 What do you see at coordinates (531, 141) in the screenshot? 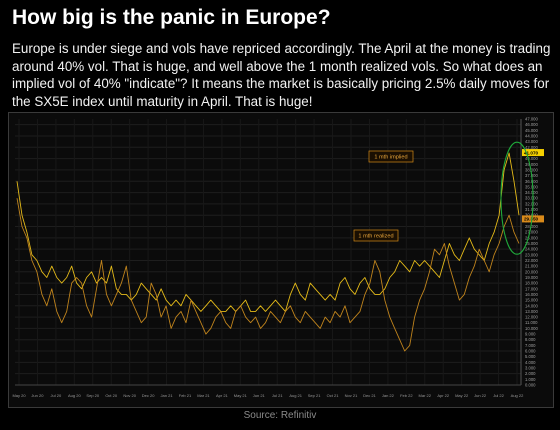
I see `y-tick-label: 43.000` at bounding box center [531, 141].